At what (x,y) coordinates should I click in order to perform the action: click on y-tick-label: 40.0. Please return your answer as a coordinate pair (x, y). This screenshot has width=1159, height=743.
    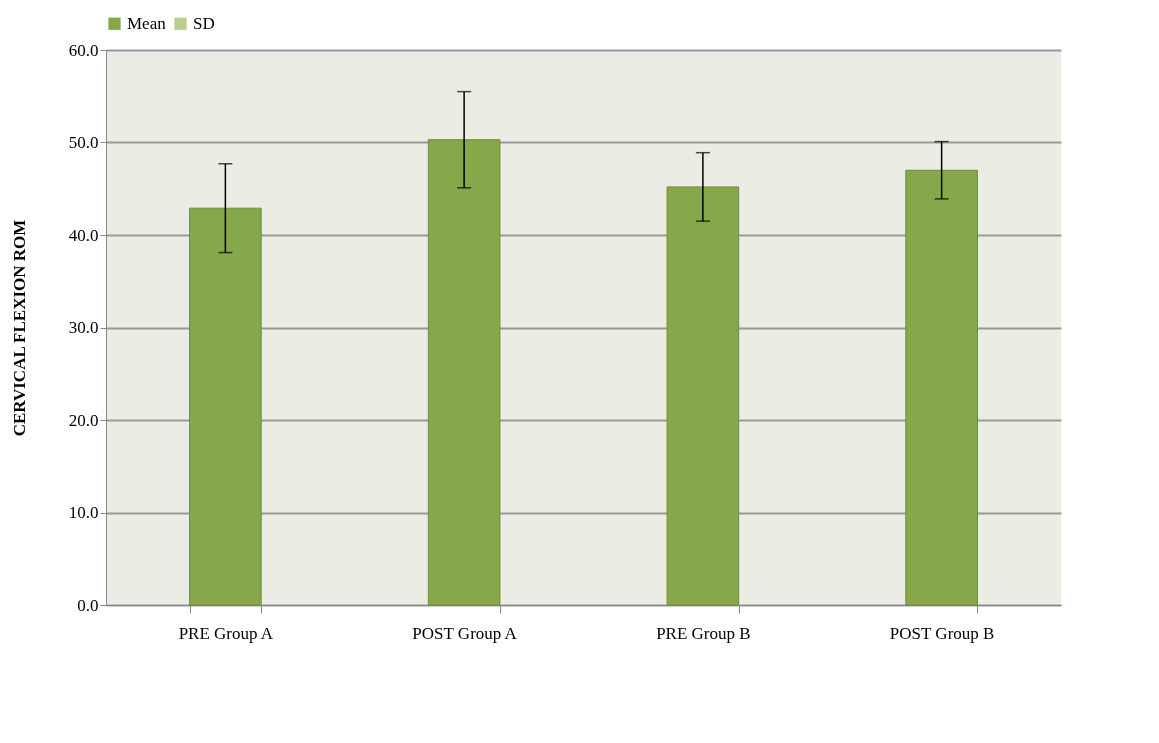
    Looking at the image, I should click on (83, 235).